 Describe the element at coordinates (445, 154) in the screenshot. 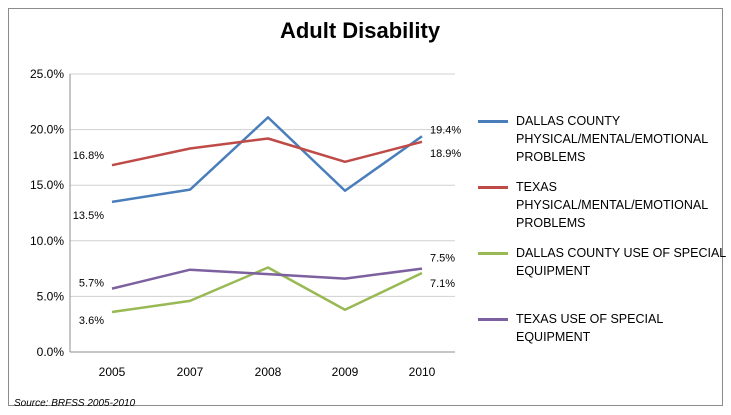

I see `data-label: 18.9%` at that location.